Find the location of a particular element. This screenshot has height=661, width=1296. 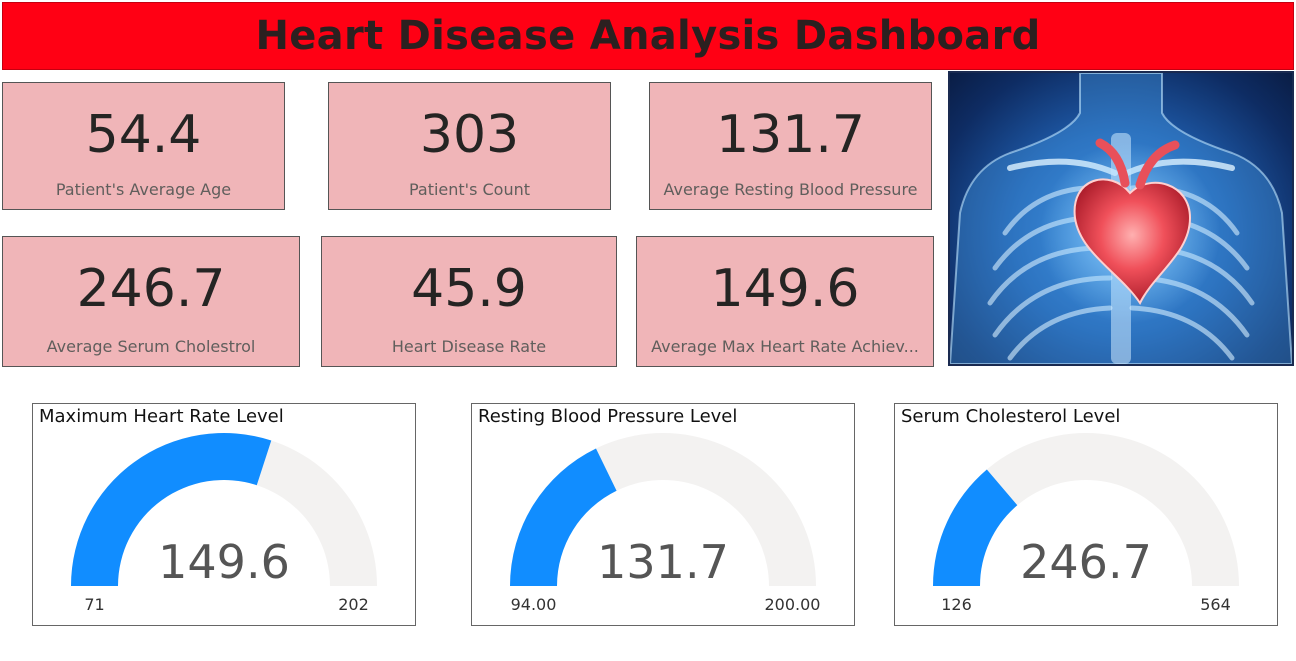

gauge-serum-cholesterol: Serum Cholesterol Level 246.7 126 564 is located at coordinates (1086, 514).